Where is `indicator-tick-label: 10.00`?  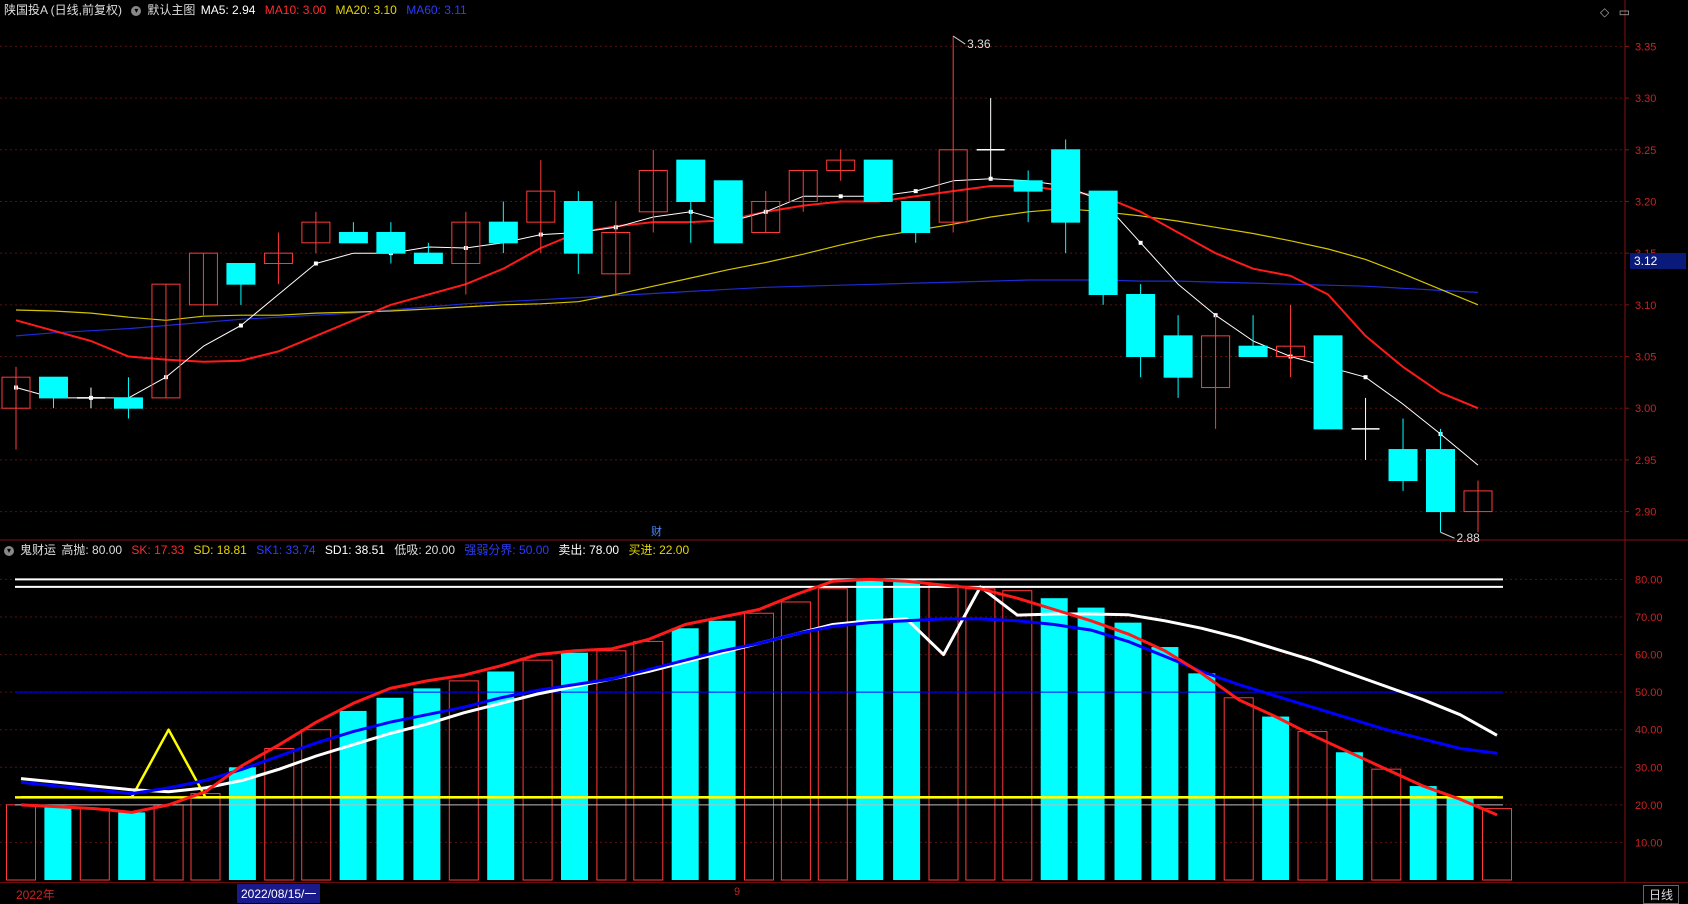 indicator-tick-label: 10.00 is located at coordinates (1649, 843).